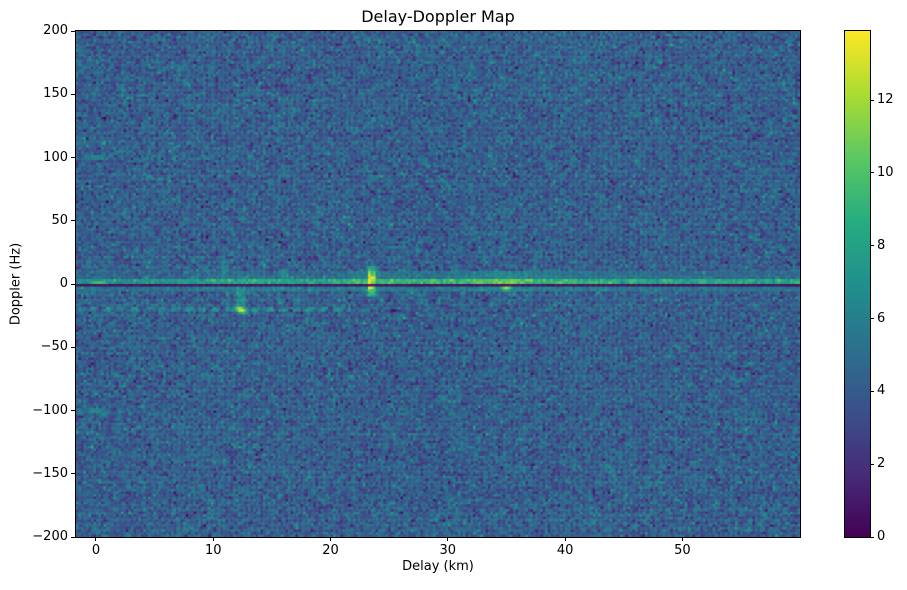  What do you see at coordinates (54, 347) in the screenshot?
I see `y-tick-label: −50` at bounding box center [54, 347].